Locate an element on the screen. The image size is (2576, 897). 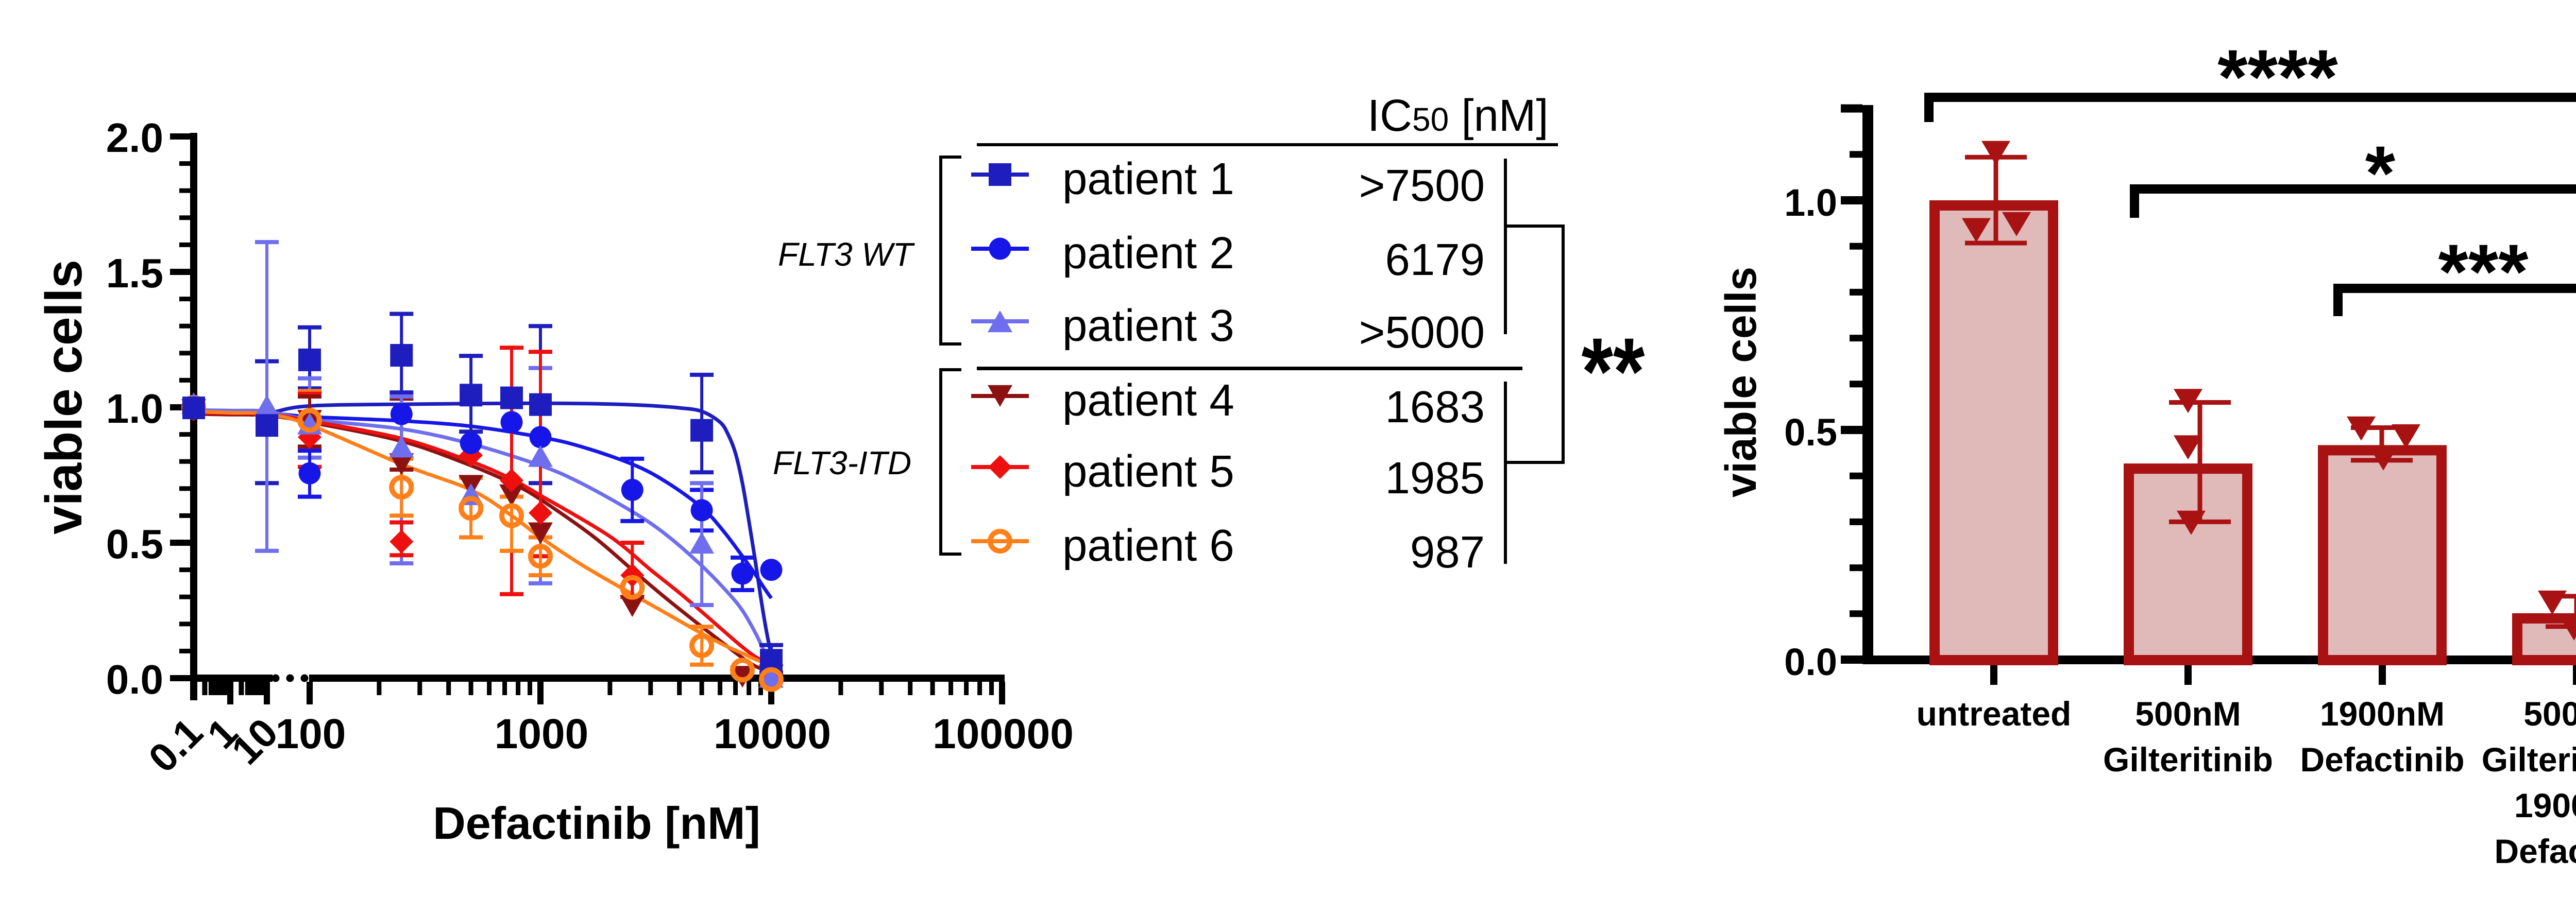
svg-text: >7500 is located at coordinates (1422, 186).